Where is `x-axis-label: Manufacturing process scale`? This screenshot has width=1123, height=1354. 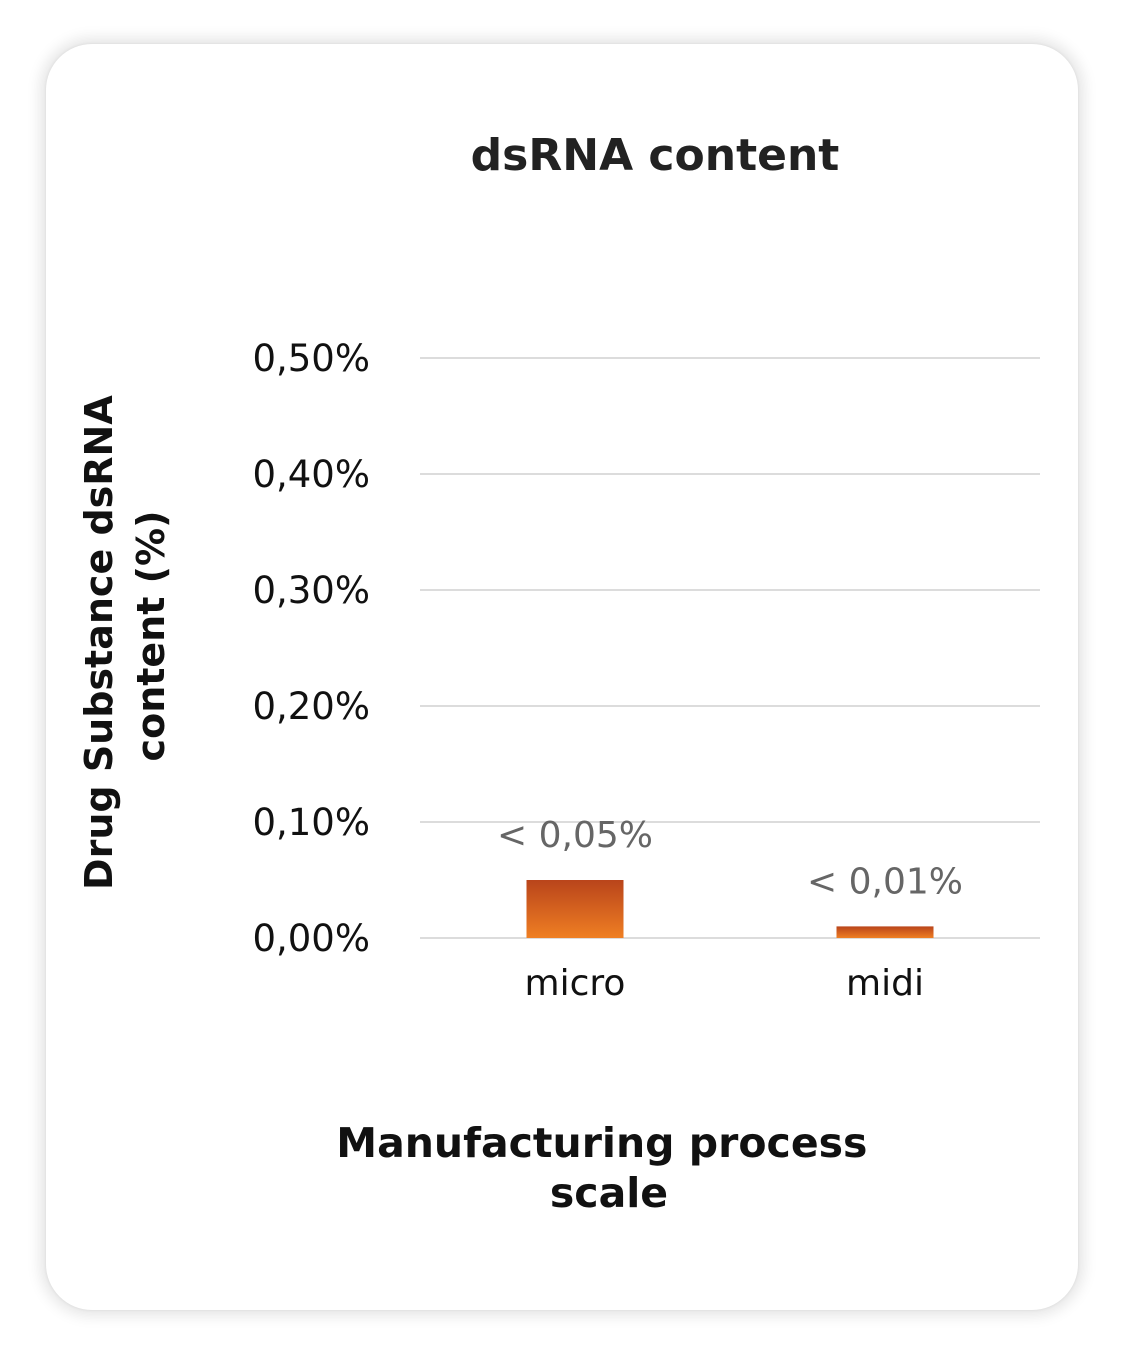 x-axis-label: Manufacturing process scale is located at coordinates (608, 1168).